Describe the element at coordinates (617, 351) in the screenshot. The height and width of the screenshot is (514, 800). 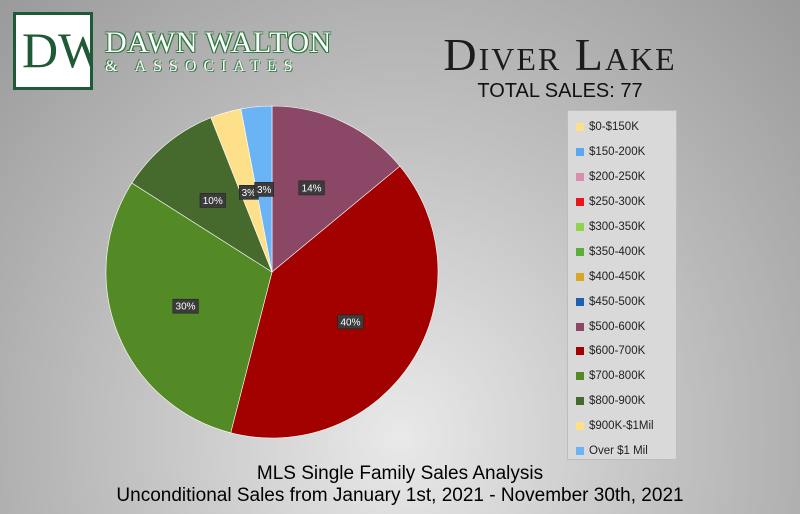
I see `legend-label: $600-700K` at that location.